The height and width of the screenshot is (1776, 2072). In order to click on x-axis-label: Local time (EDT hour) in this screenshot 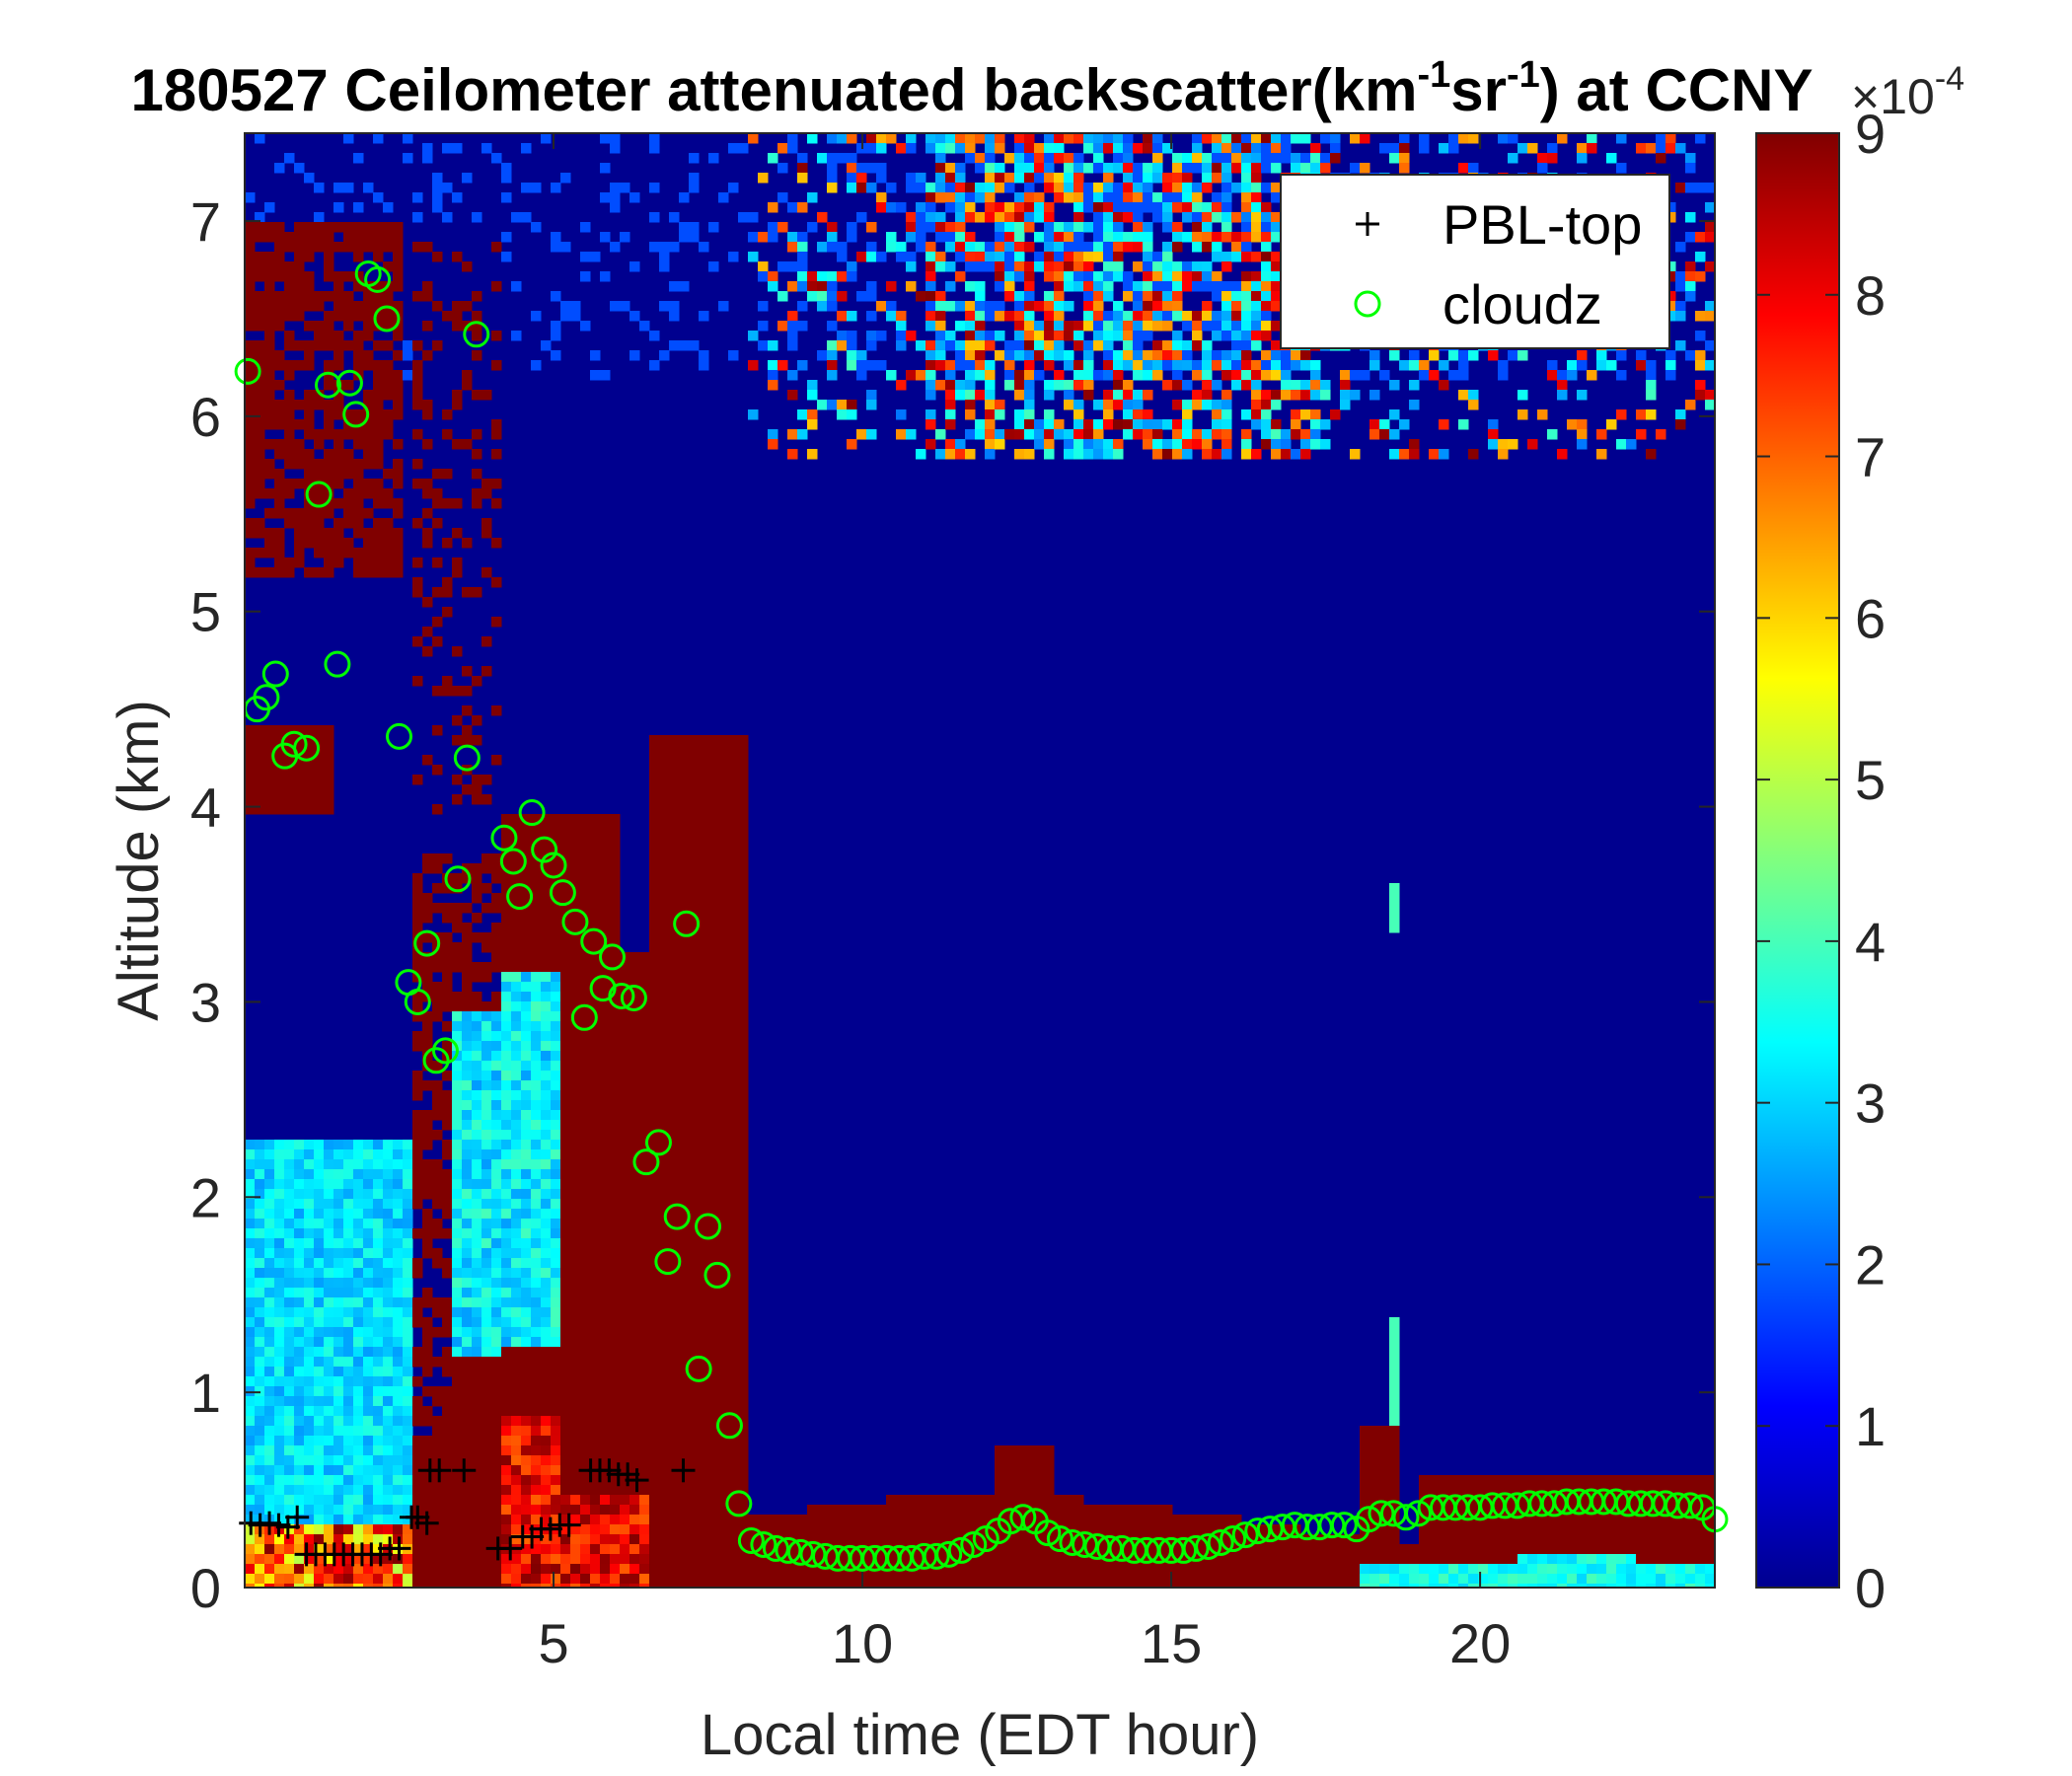, I will do `click(980, 1735)`.